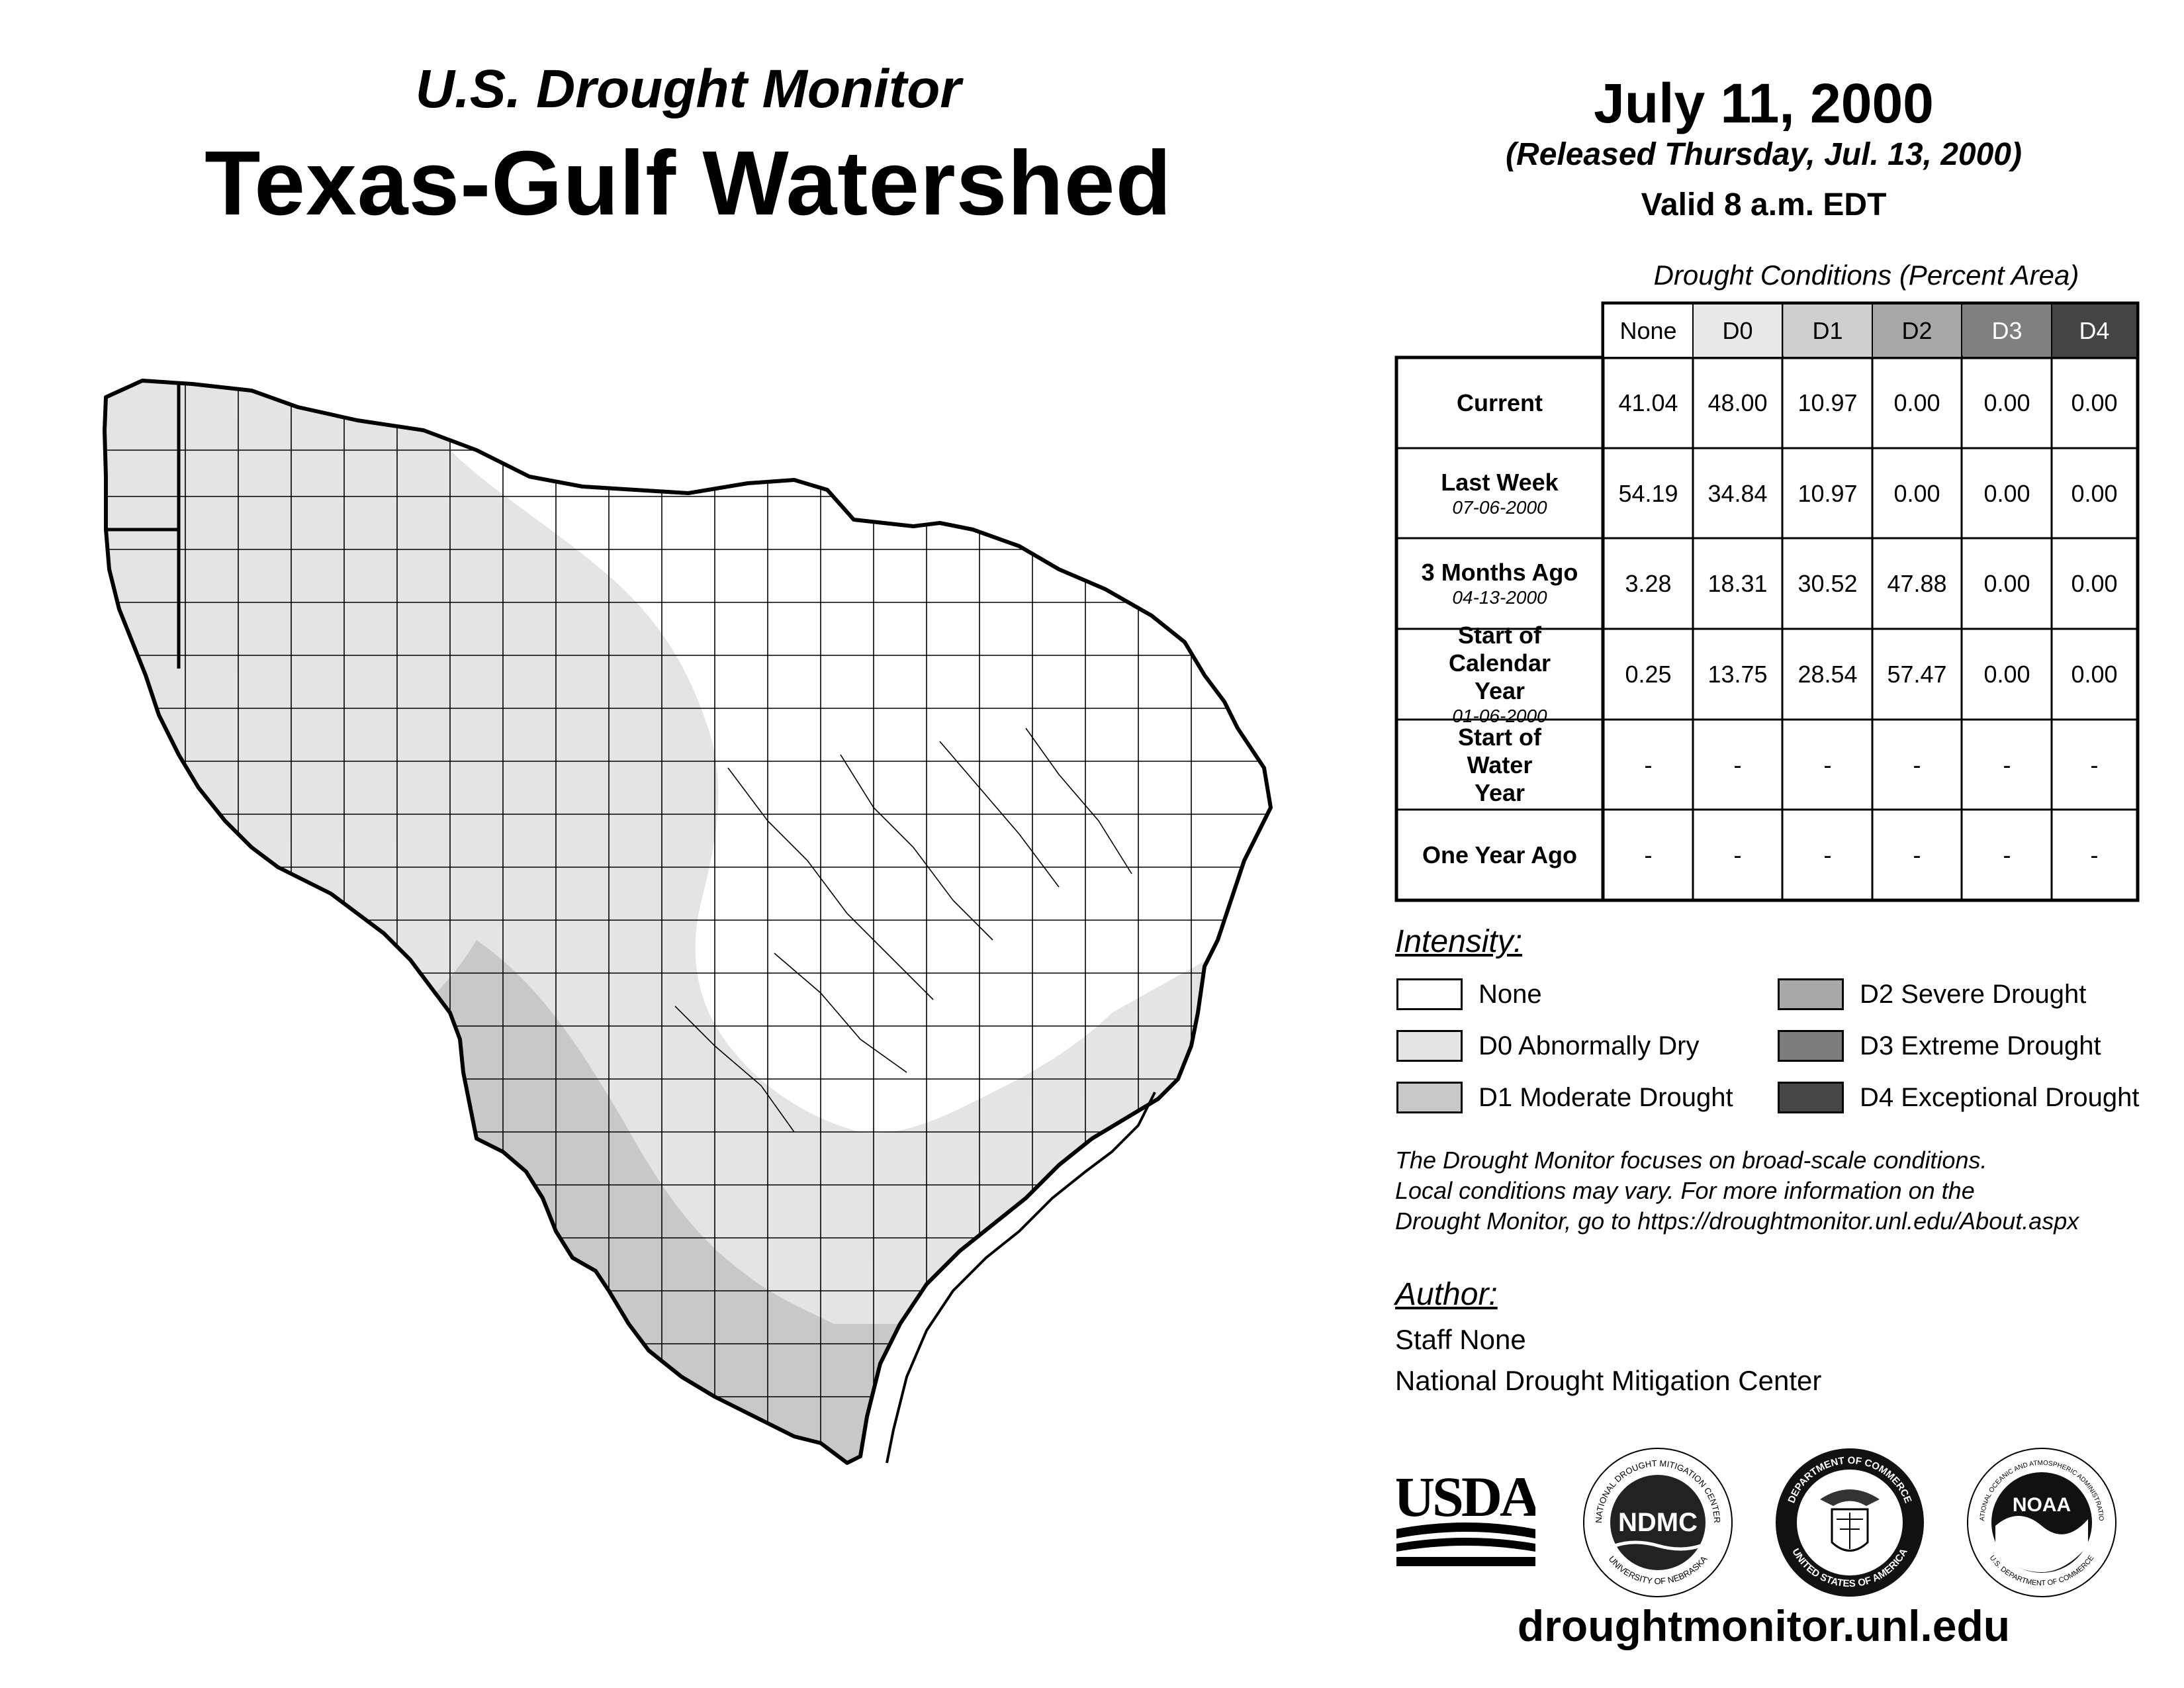 The width and height of the screenshot is (2184, 1688). What do you see at coordinates (1649, 674) in the screenshot?
I see `table-cell: 0.25` at bounding box center [1649, 674].